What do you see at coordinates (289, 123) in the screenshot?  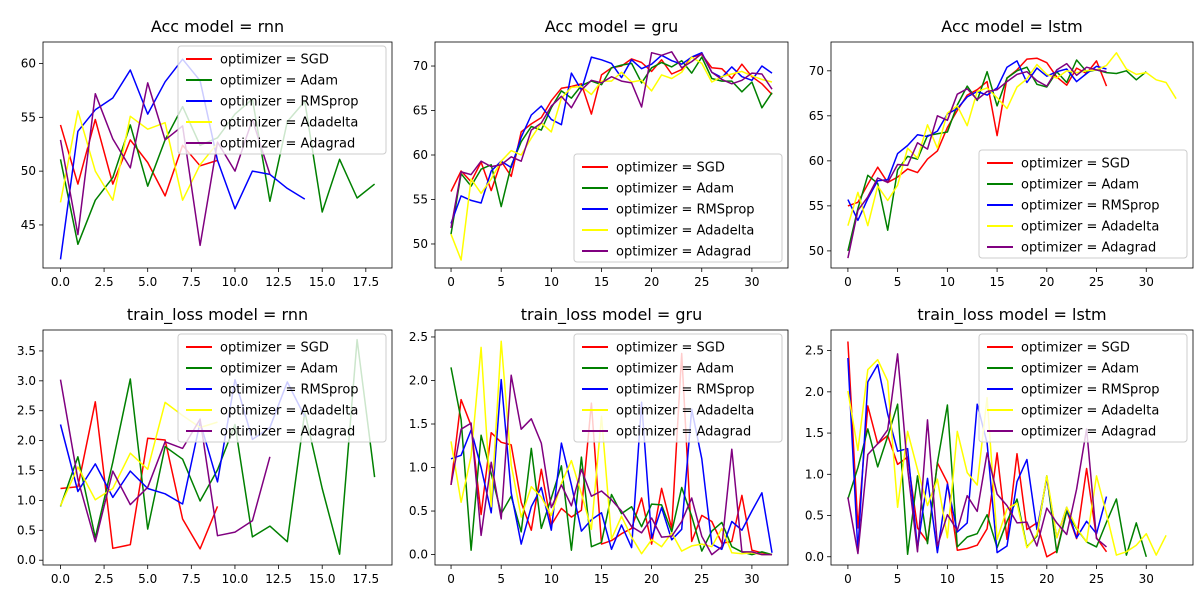 I see `legend-label: optimizer = Adadelta` at bounding box center [289, 123].